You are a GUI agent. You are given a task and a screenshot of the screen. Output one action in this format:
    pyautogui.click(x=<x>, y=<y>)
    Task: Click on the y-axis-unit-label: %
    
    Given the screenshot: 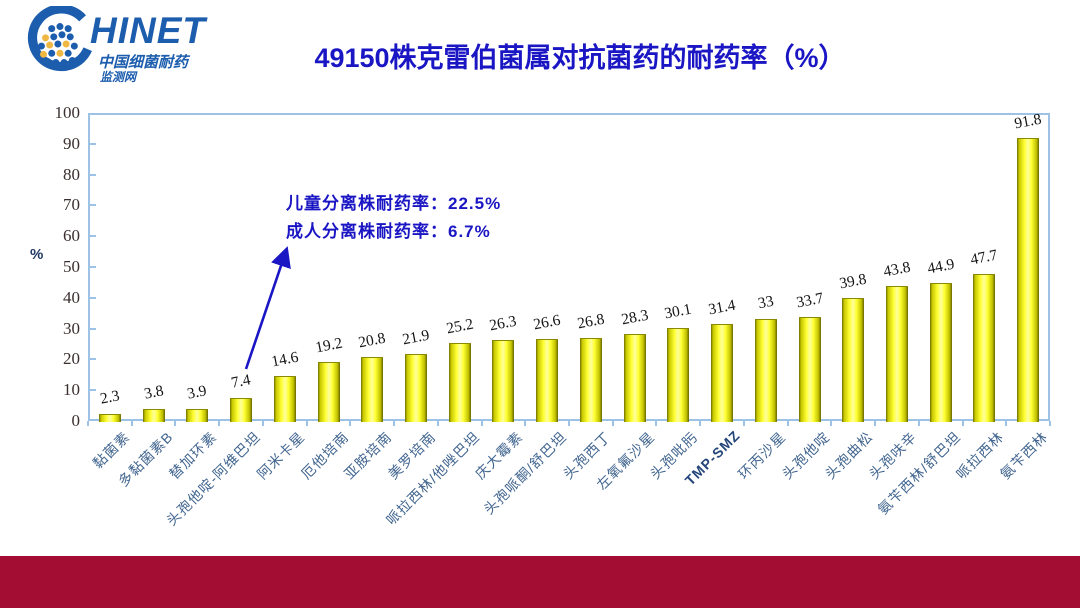 What is the action you would take?
    pyautogui.click(x=37, y=254)
    